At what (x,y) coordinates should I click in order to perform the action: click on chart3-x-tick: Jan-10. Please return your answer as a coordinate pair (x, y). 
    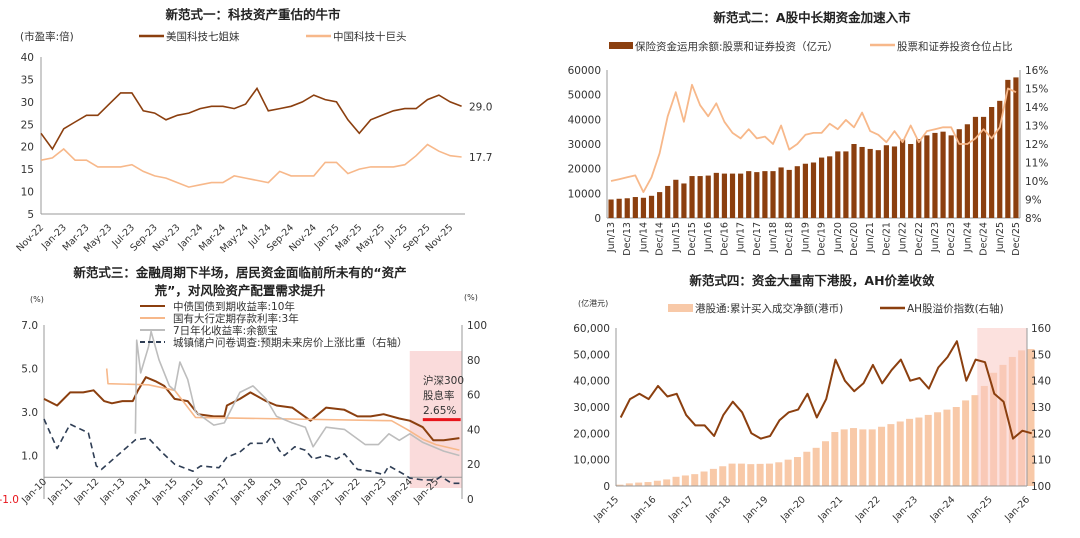
    Looking at the image, I should click on (34, 492).